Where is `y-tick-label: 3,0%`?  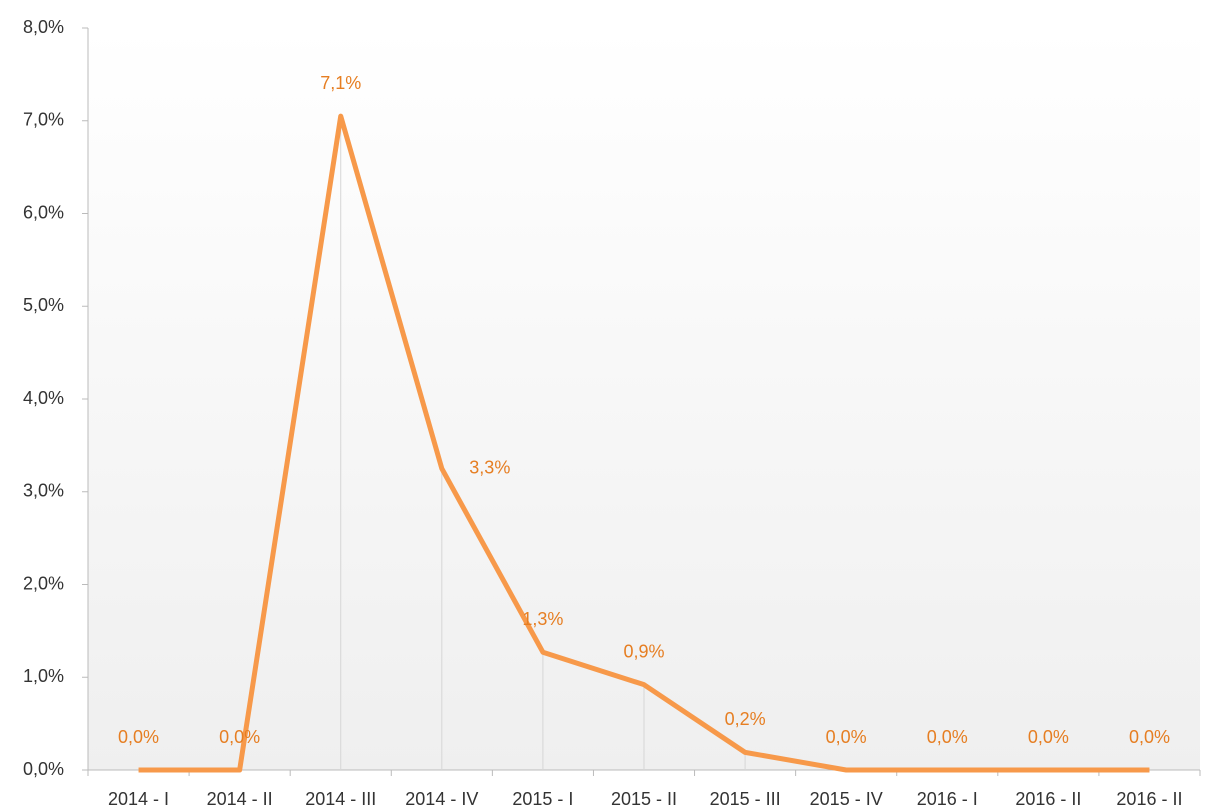 y-tick-label: 3,0% is located at coordinates (43, 491).